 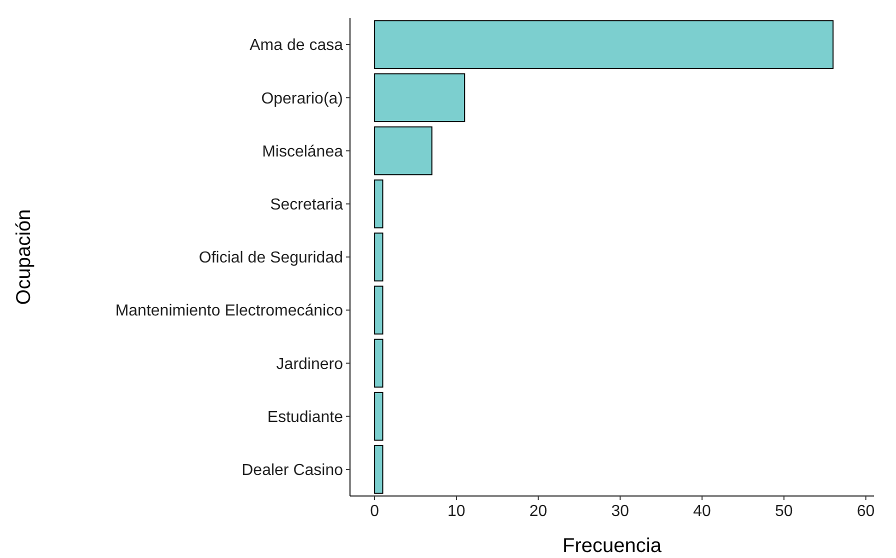 What do you see at coordinates (270, 258) in the screenshot?
I see `y-tick-label: Oficial de Seguridad` at bounding box center [270, 258].